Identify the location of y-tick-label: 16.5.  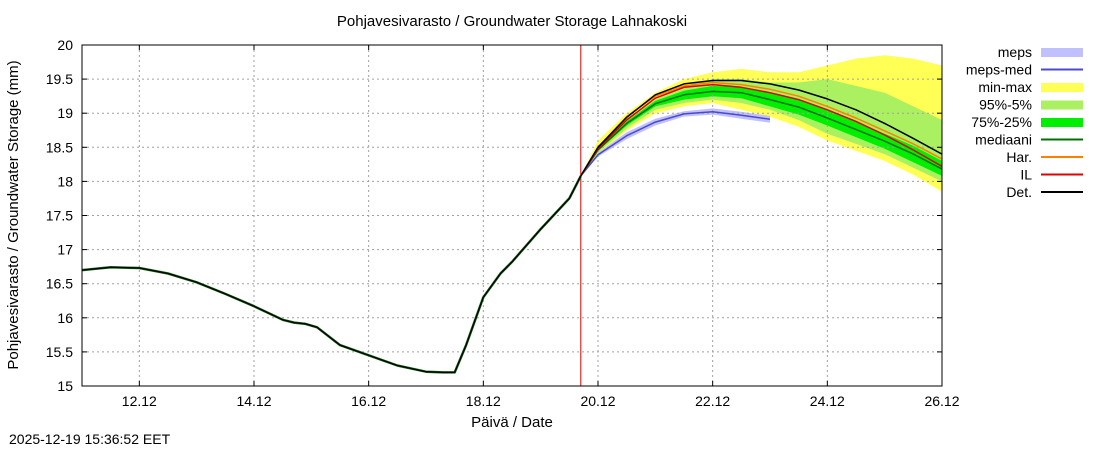
(59, 284).